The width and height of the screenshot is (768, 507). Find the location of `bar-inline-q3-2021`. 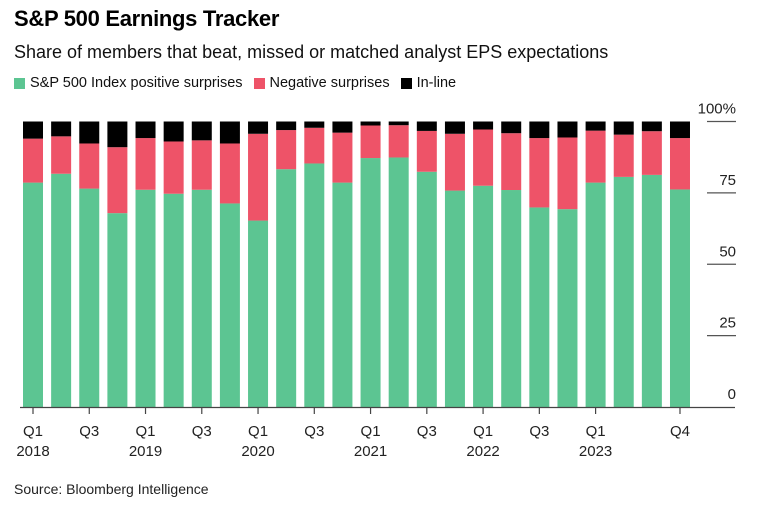

bar-inline-q3-2021 is located at coordinates (426, 126).